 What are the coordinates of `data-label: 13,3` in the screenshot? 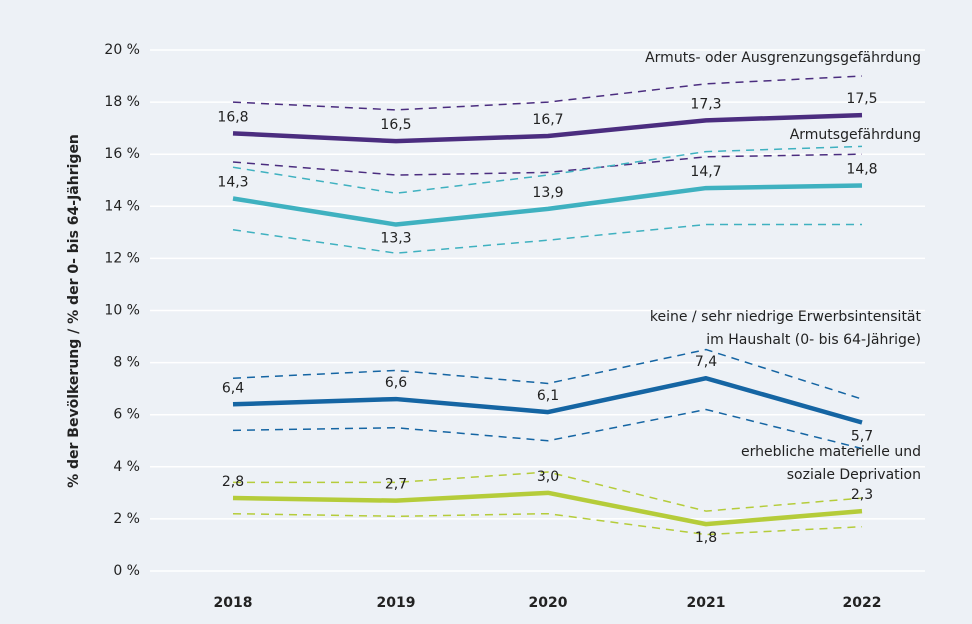 It's located at (395, 239).